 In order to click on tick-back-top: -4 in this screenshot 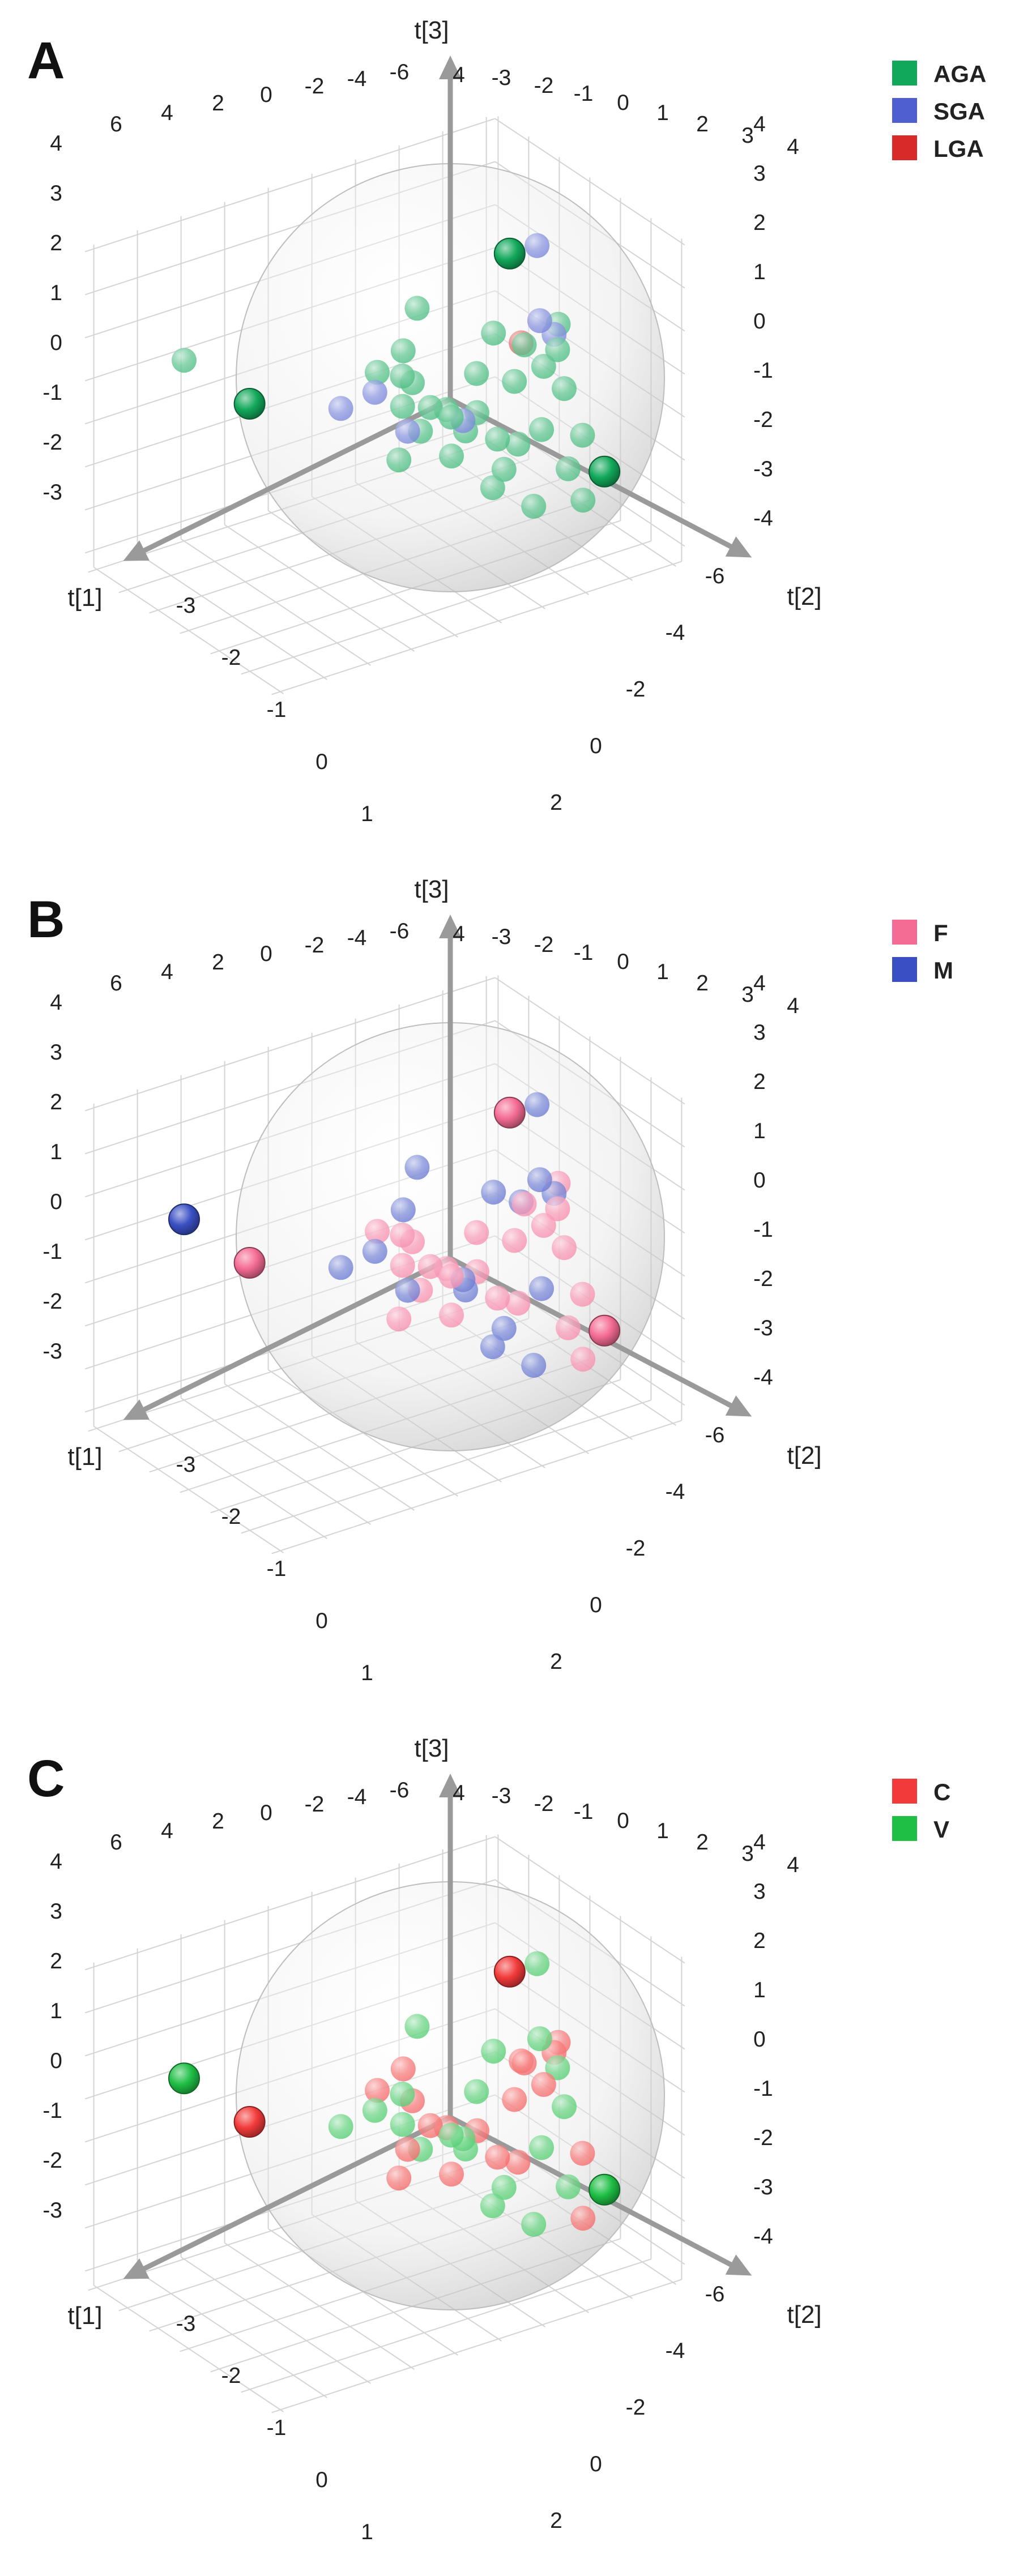, I will do `click(357, 1797)`.